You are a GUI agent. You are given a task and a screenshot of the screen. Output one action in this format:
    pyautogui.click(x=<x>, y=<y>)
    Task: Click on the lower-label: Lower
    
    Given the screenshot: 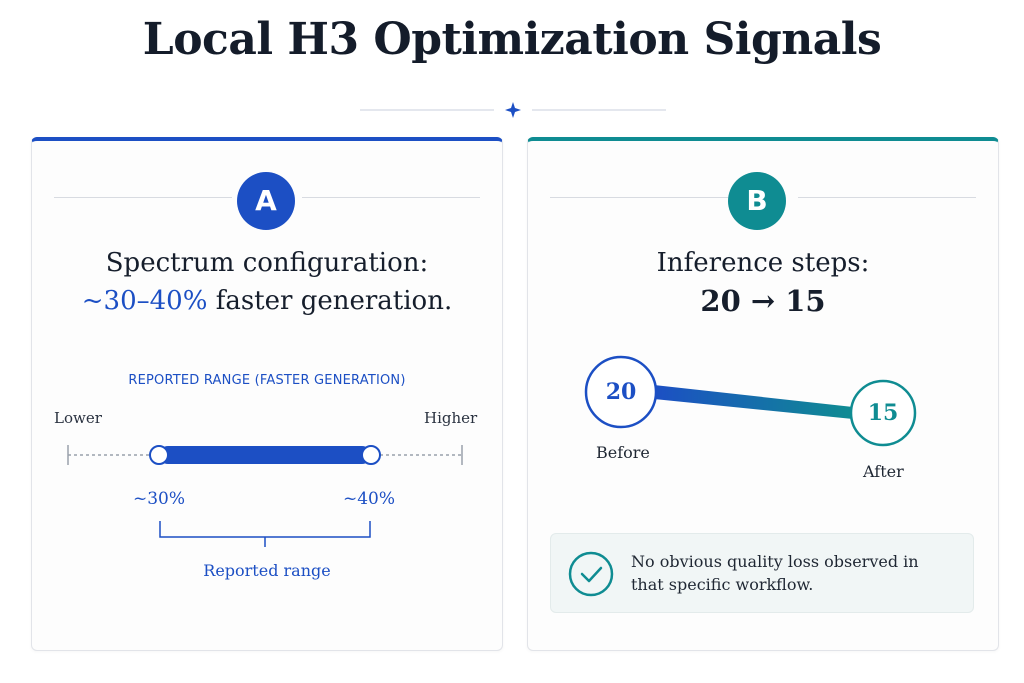 What is the action you would take?
    pyautogui.click(x=78, y=418)
    